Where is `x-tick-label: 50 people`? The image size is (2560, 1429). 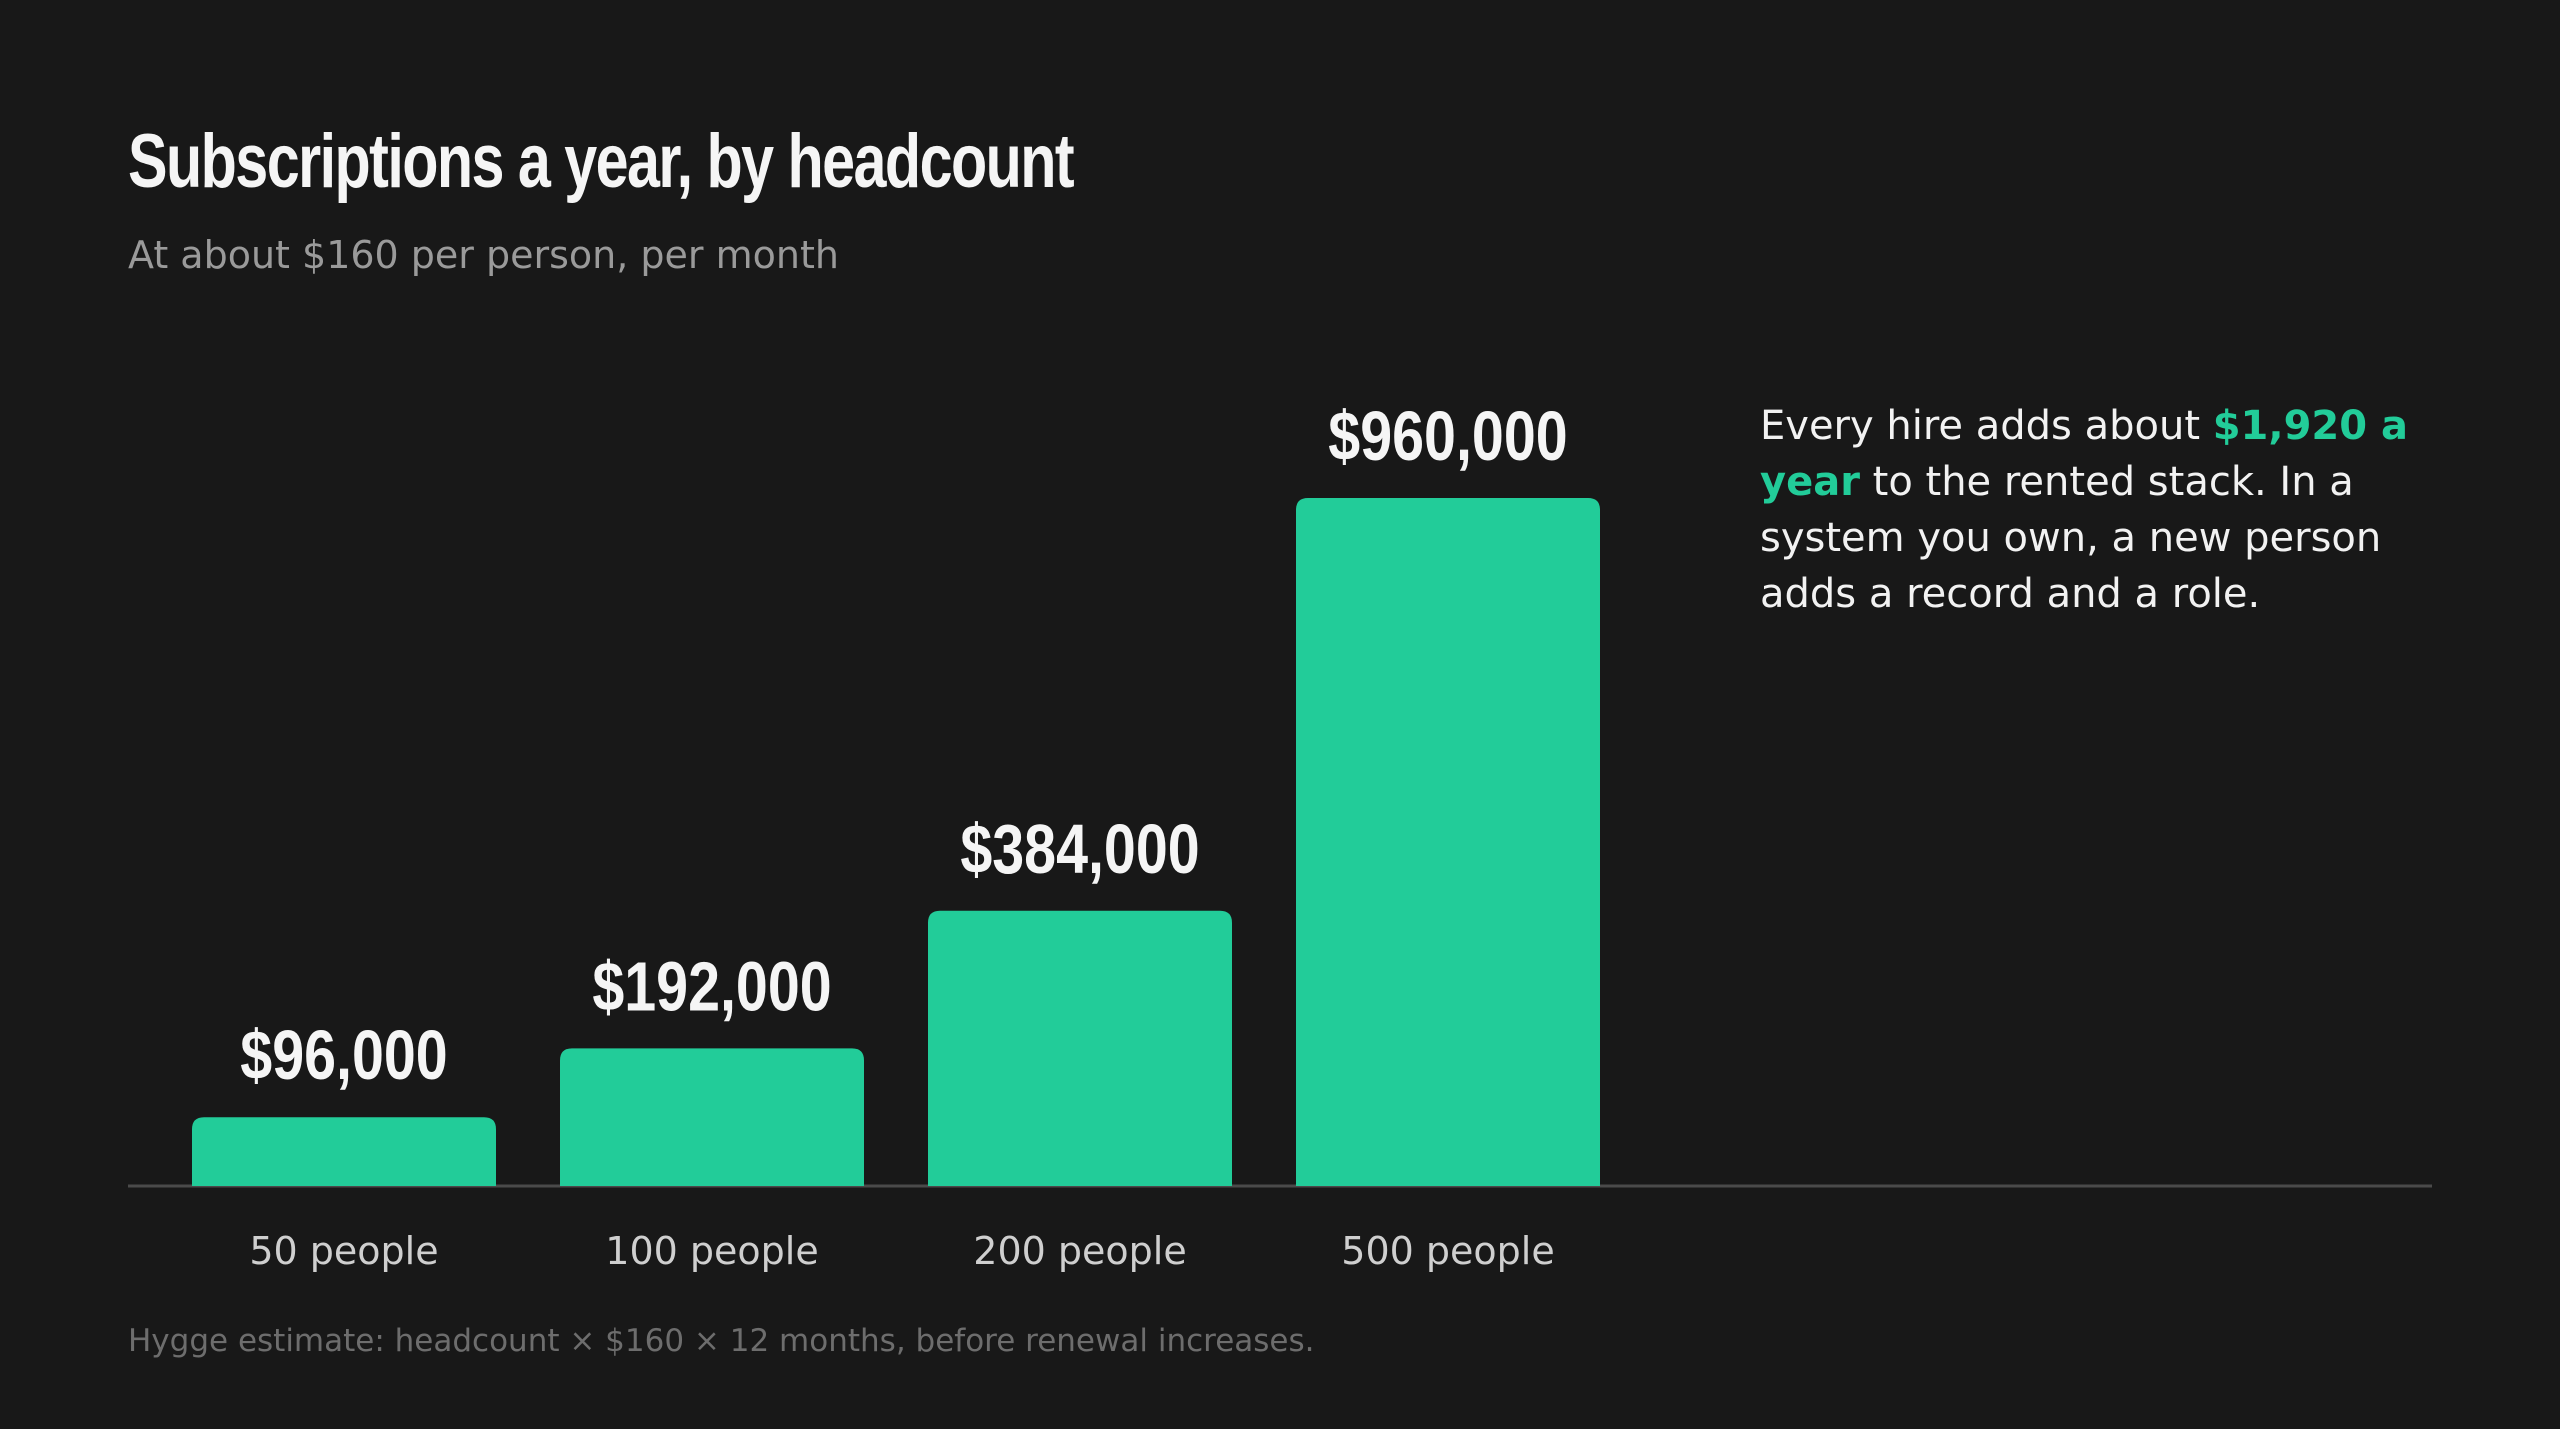
x-tick-label: 50 people is located at coordinates (343, 1251).